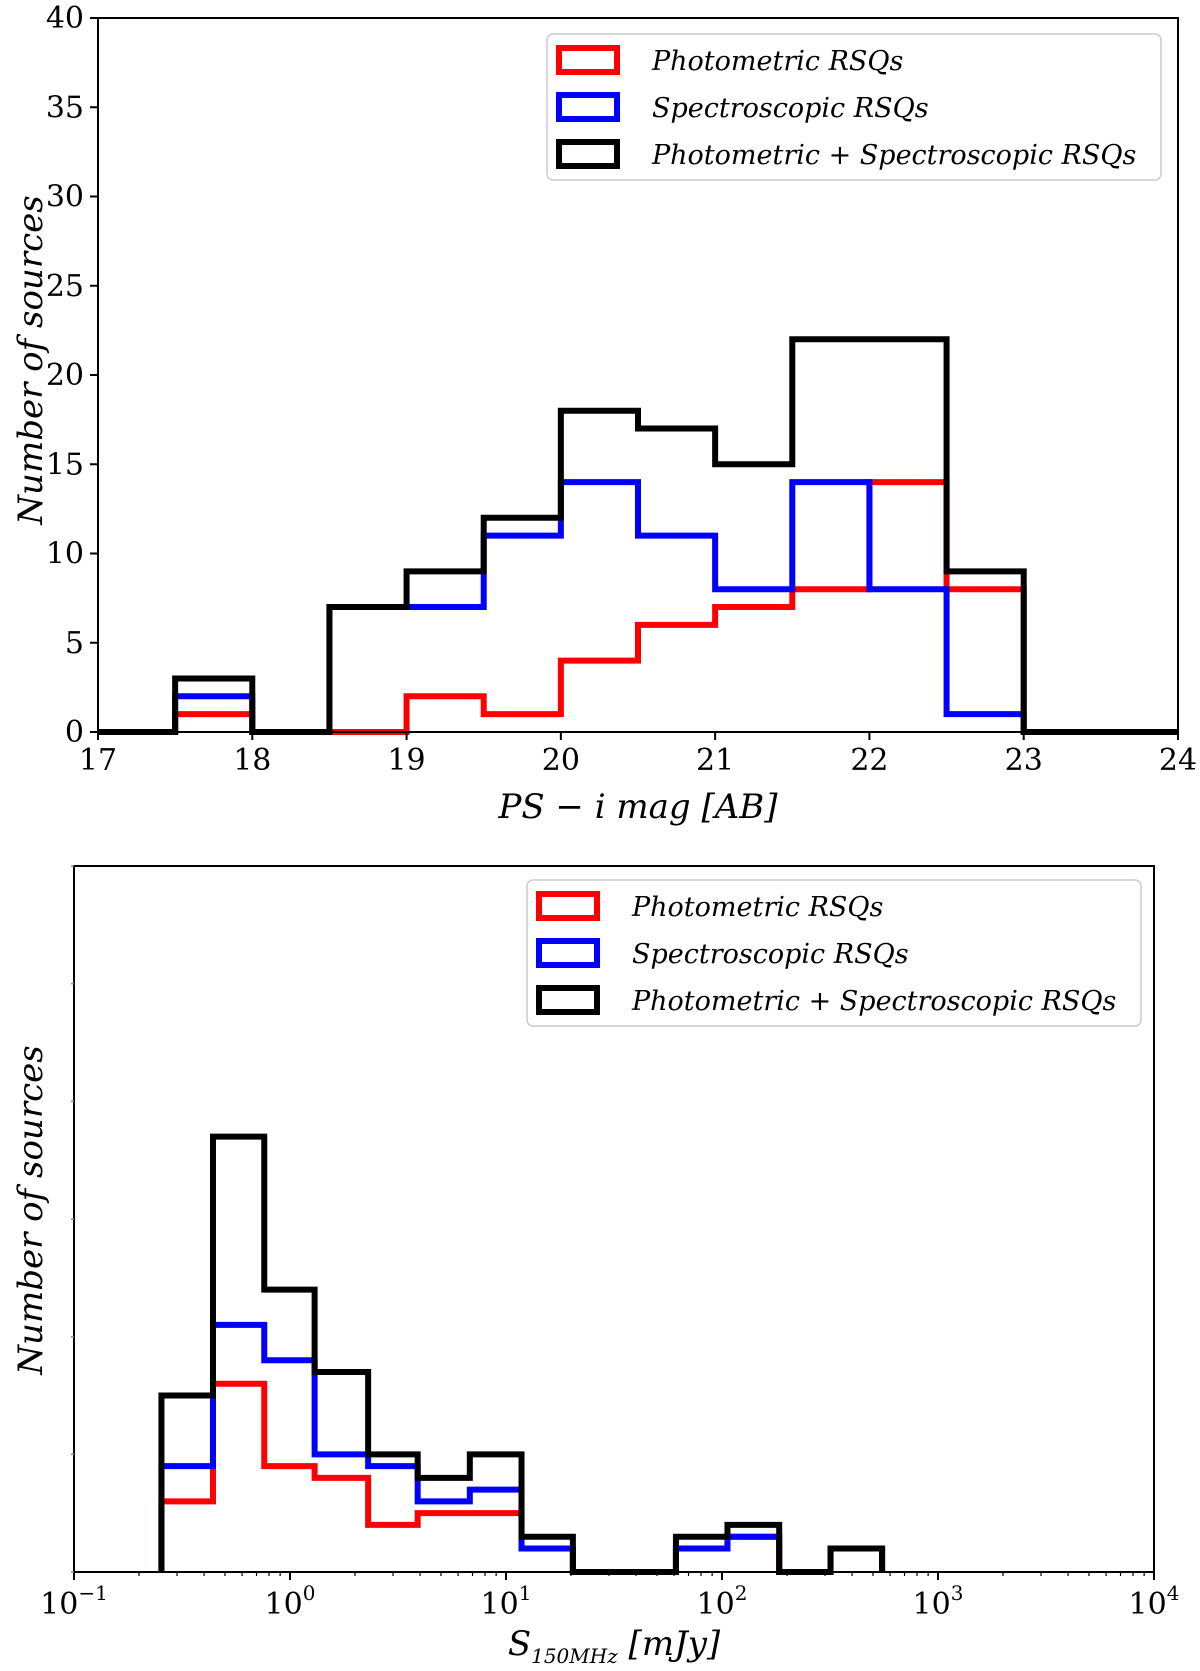  Describe the element at coordinates (1173, 1593) in the screenshot. I see `tick-exponent: 4` at that location.